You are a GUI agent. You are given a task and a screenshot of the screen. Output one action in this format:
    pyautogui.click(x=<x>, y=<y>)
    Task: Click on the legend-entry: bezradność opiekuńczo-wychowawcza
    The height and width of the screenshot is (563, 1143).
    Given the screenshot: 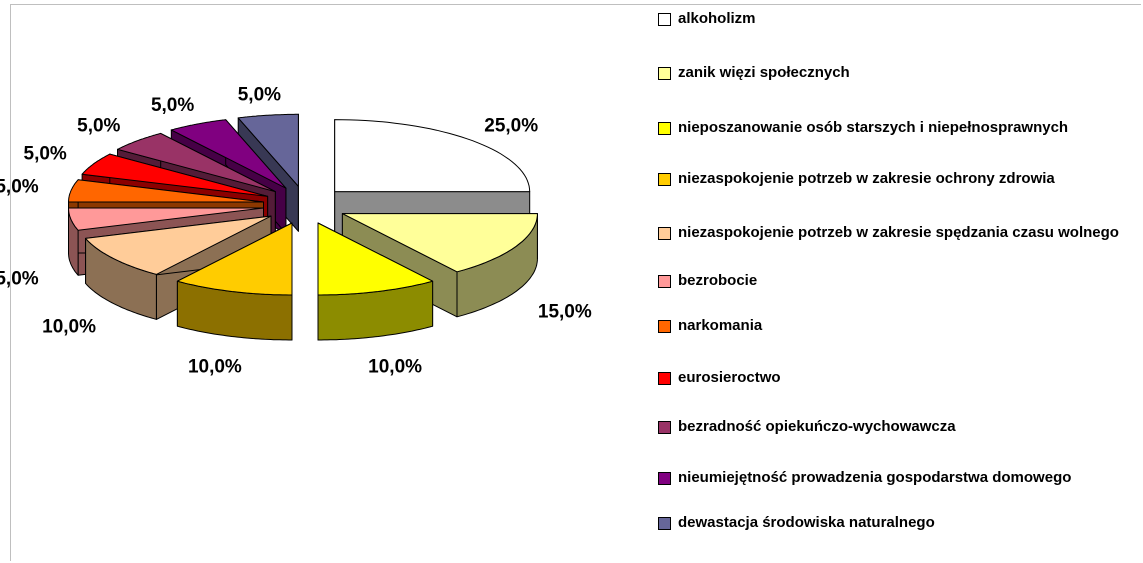 What is the action you would take?
    pyautogui.click(x=895, y=427)
    